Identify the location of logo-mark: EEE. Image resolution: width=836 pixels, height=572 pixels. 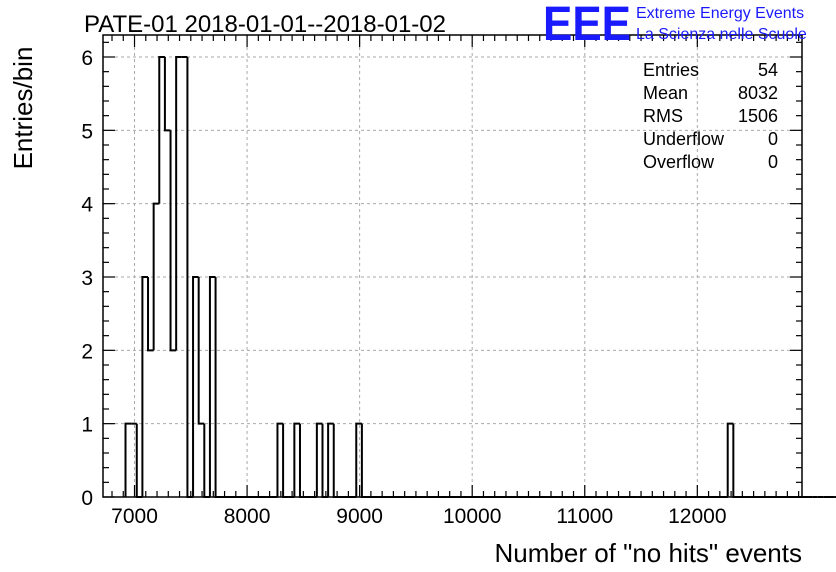
(587, 25).